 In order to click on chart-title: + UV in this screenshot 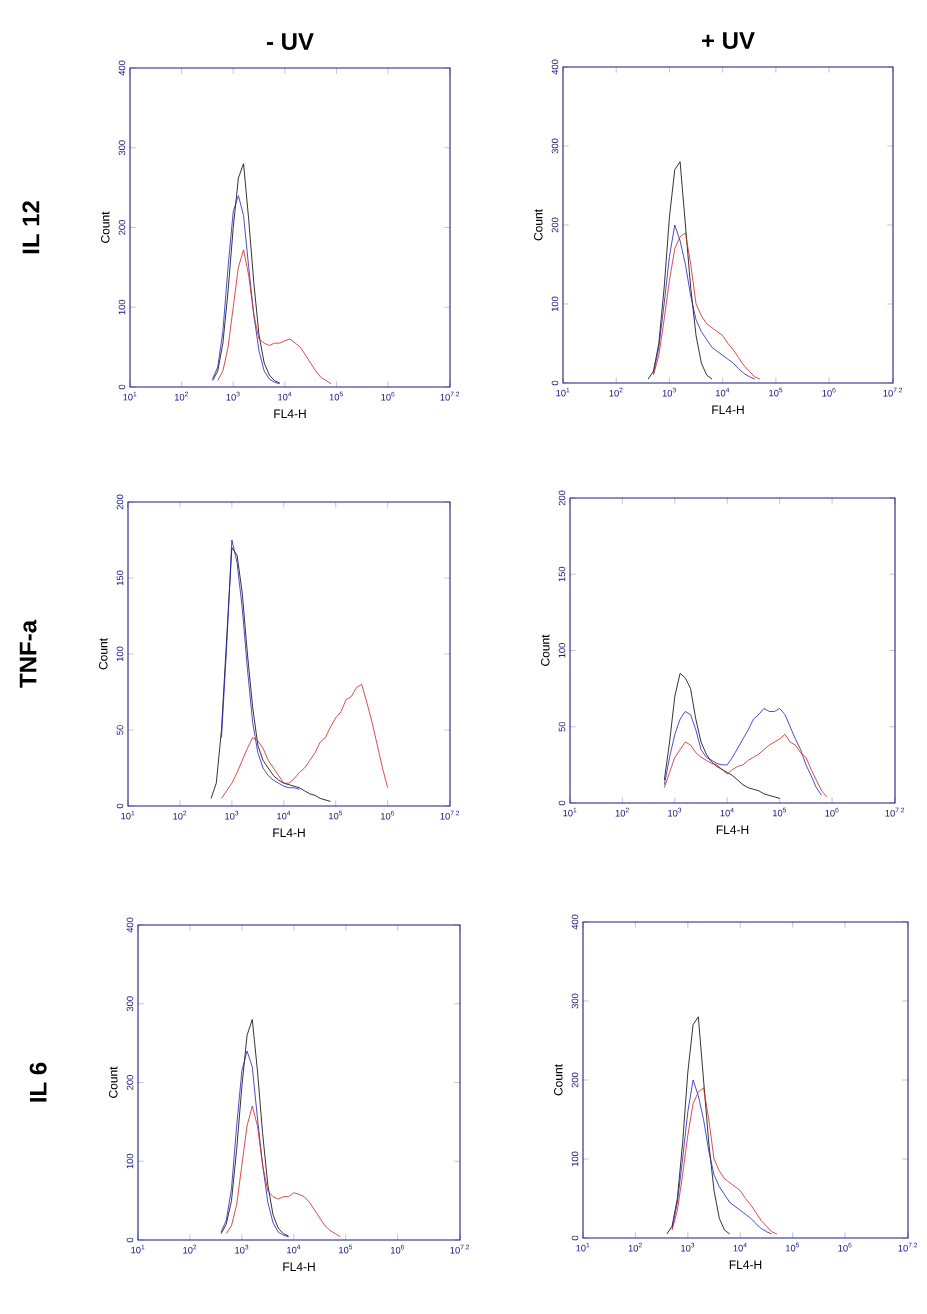, I will do `click(728, 40)`.